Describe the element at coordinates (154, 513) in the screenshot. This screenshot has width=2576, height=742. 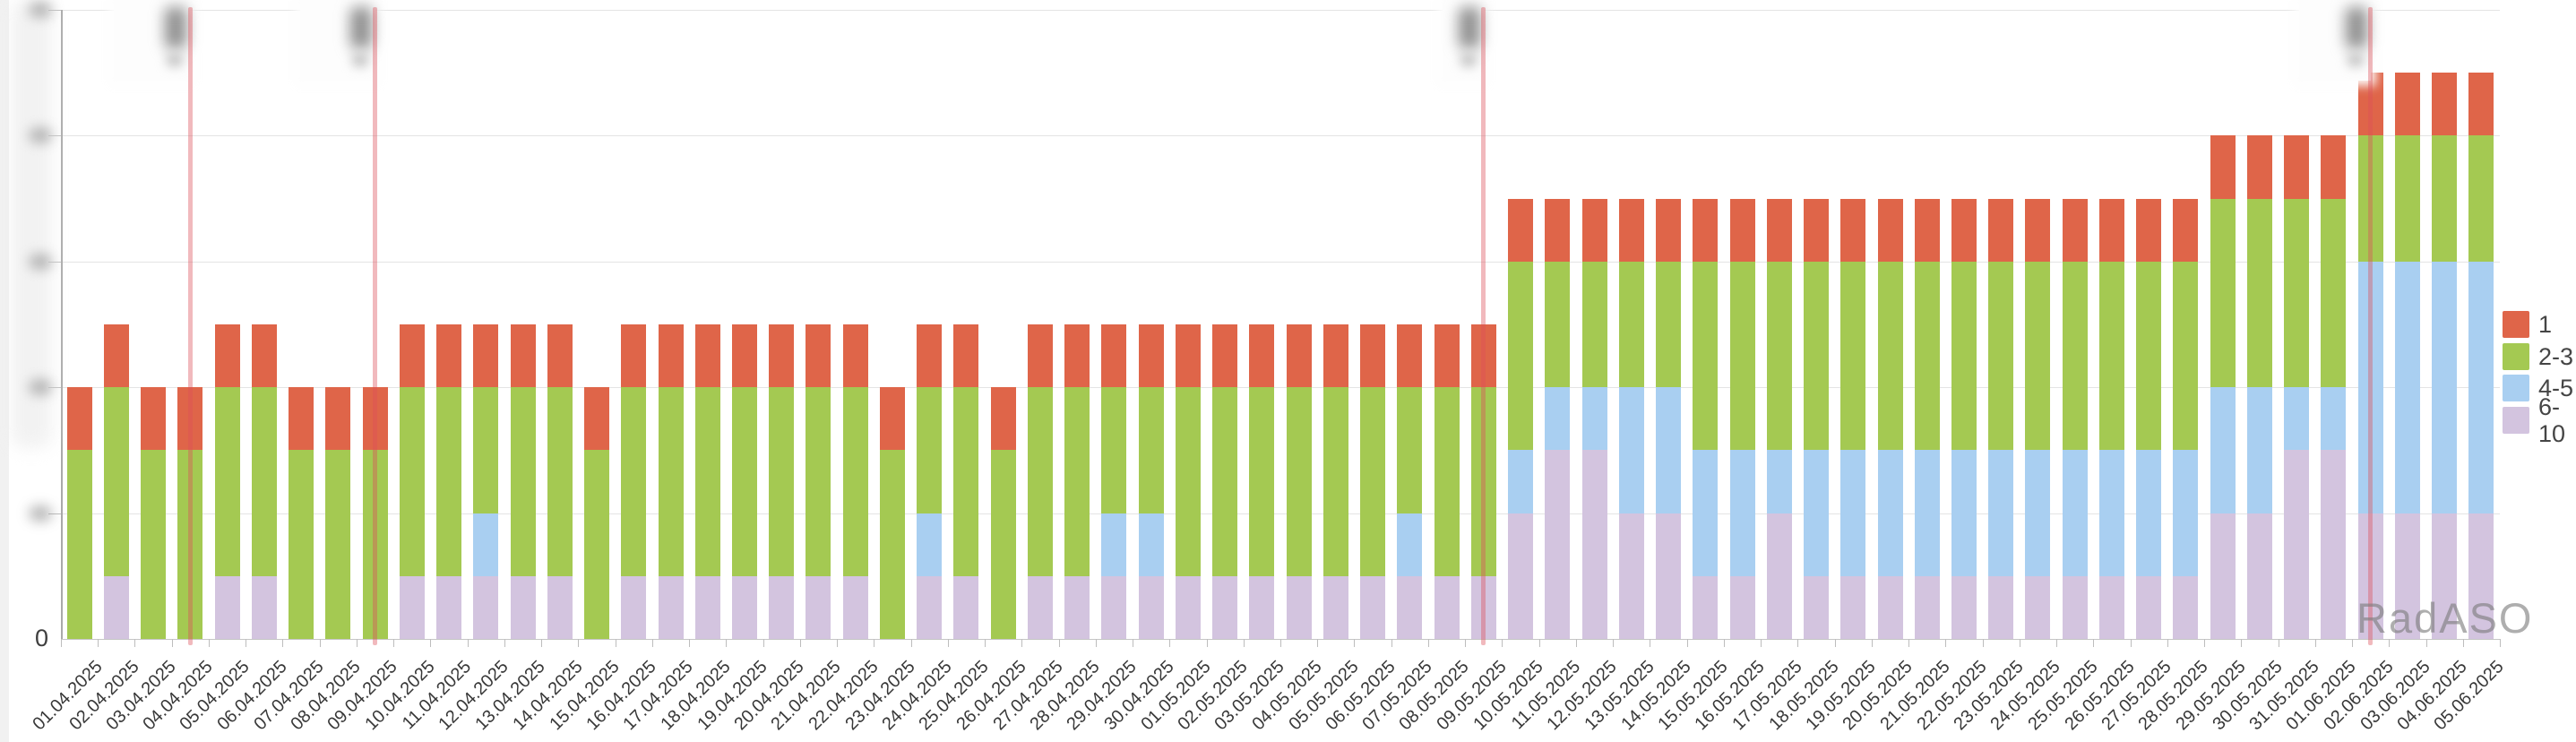
I see `bar-03.04.2025` at that location.